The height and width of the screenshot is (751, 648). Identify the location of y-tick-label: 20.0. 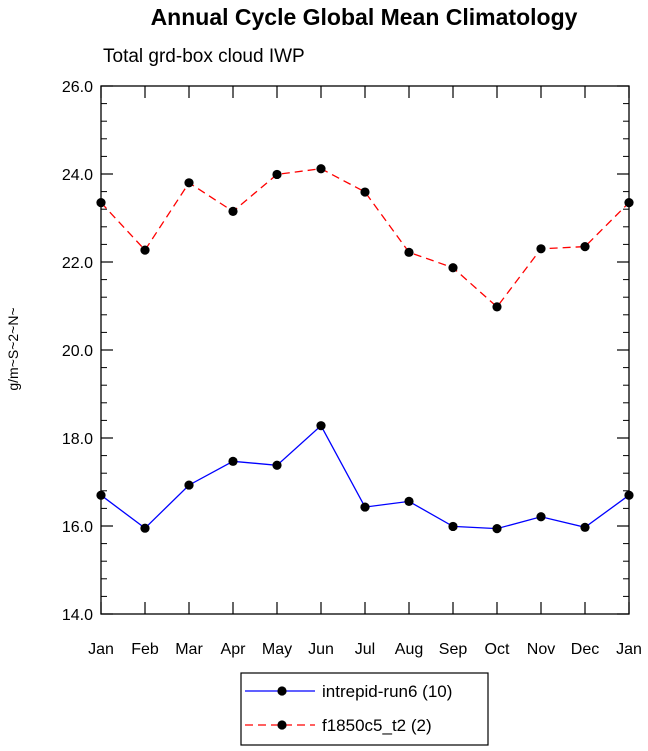
(77, 351).